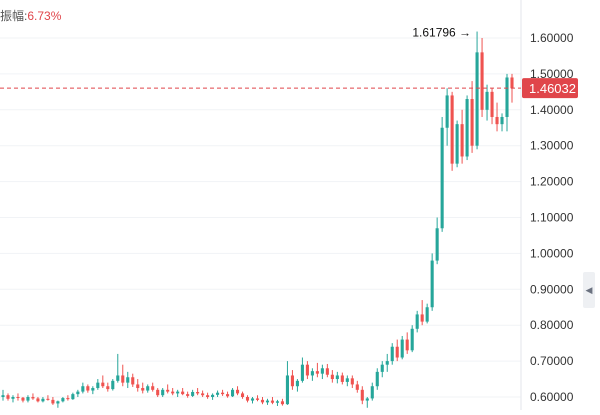 The height and width of the screenshot is (415, 600). Describe the element at coordinates (552, 253) in the screenshot. I see `y-tick-label: 1.00000` at that location.